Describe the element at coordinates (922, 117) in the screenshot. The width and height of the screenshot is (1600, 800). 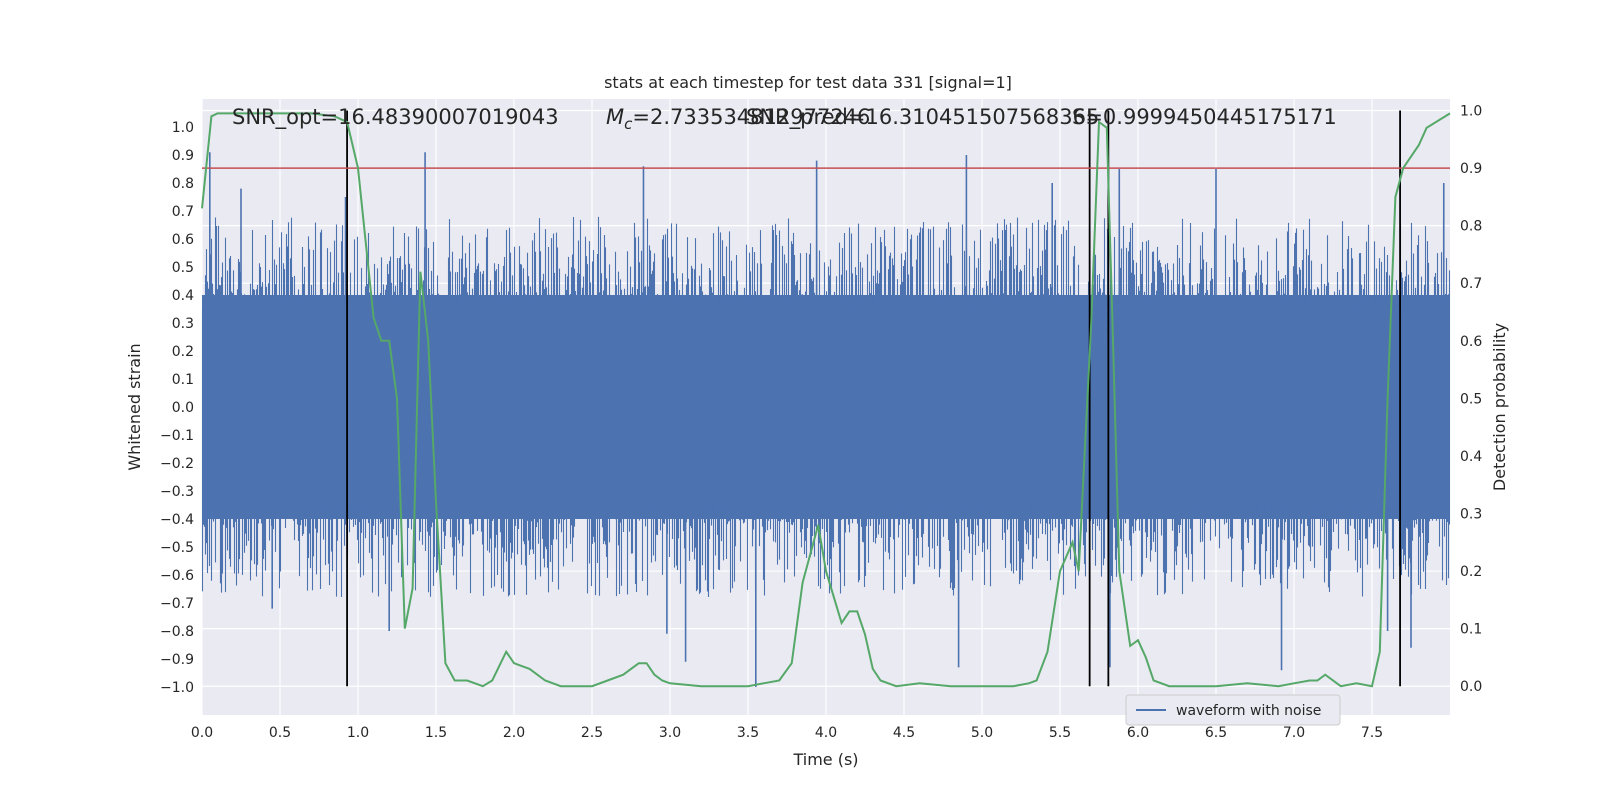
I see `annotation-snr-pred: SNR_pred=16.310451507568365` at that location.